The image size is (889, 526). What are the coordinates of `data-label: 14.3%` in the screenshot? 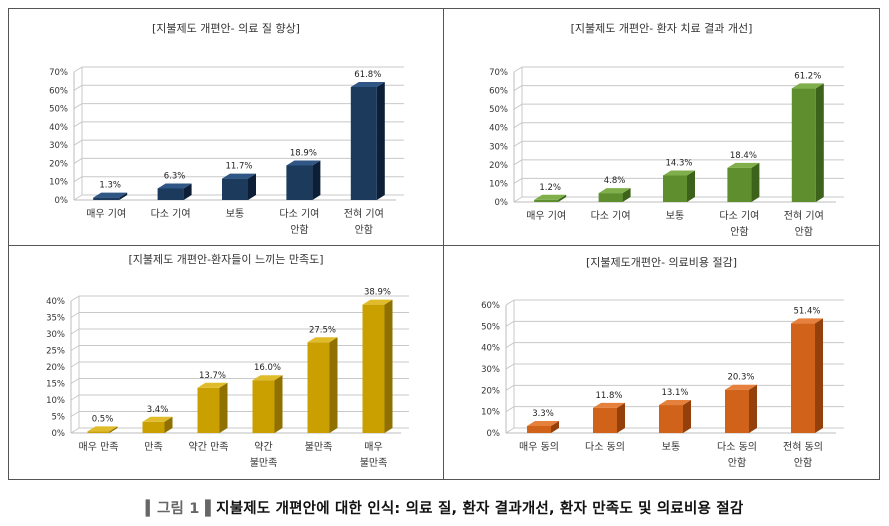 It's located at (678, 163).